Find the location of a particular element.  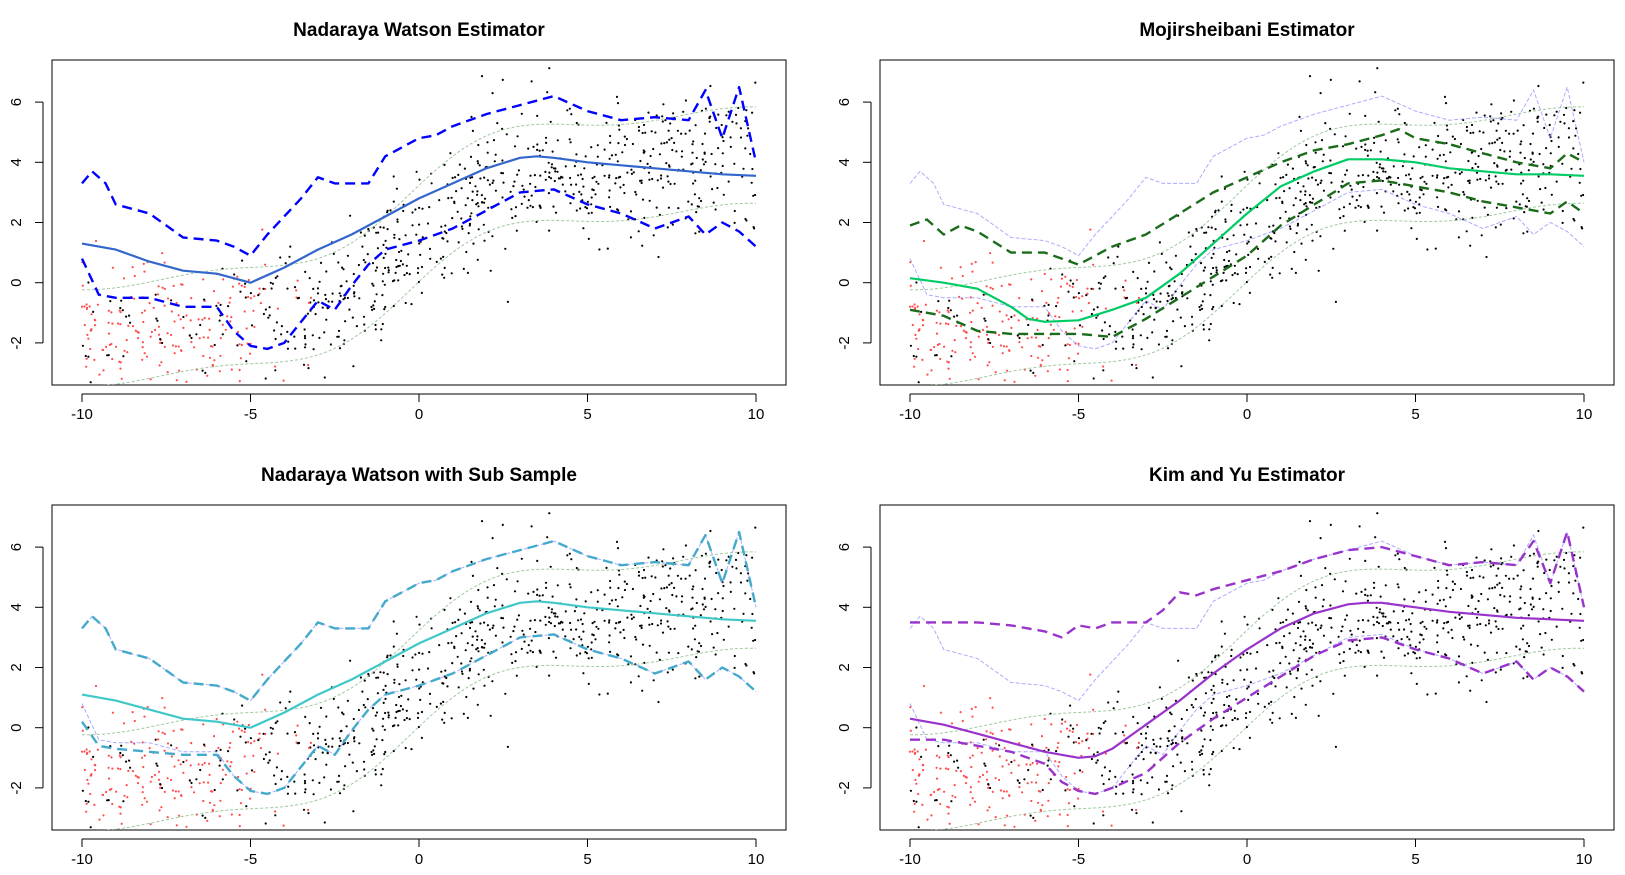

y-tick-label: -2 is located at coordinates (844, 342).